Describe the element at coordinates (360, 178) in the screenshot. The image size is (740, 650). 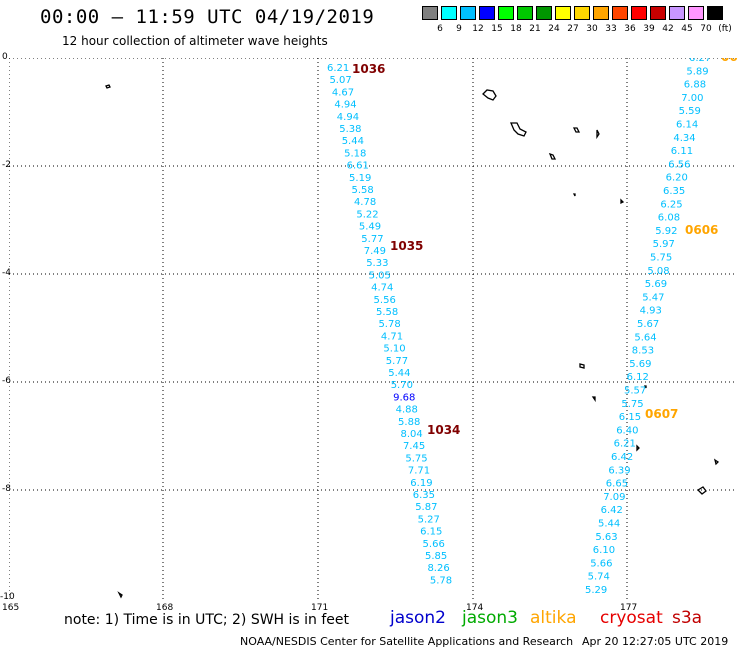
I see `wave-height-value: 5.19` at that location.